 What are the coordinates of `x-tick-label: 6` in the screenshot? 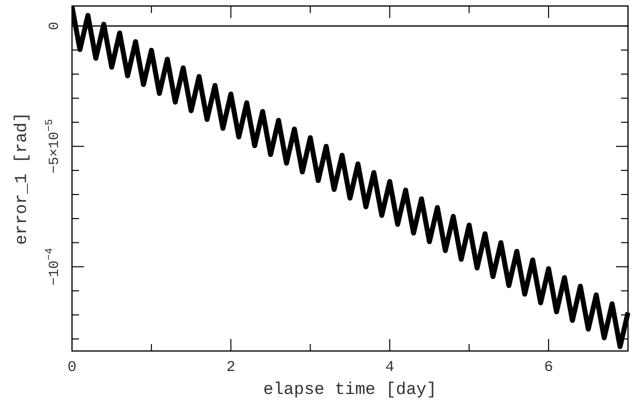 It's located at (549, 367).